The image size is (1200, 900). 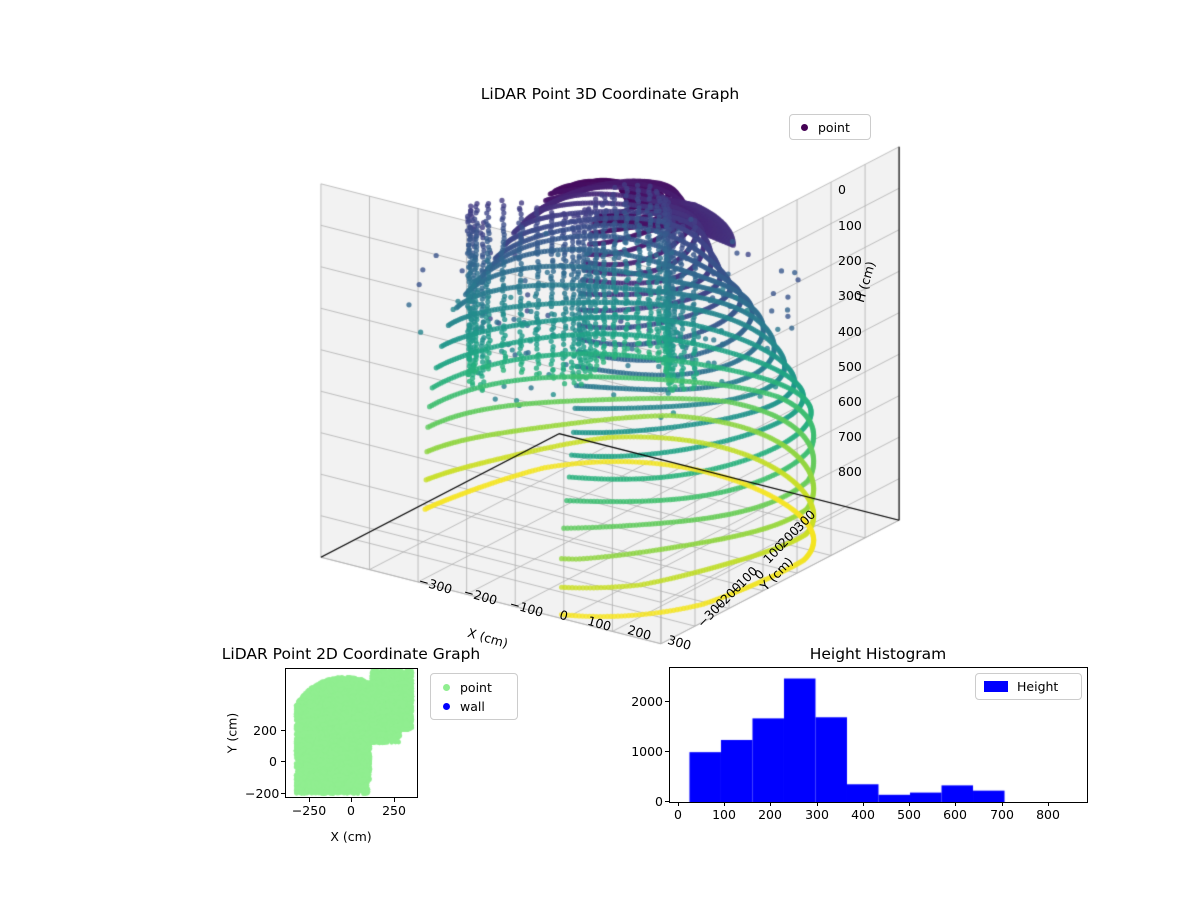 I want to click on plot3d-ztick-5: 500, so click(x=850, y=366).